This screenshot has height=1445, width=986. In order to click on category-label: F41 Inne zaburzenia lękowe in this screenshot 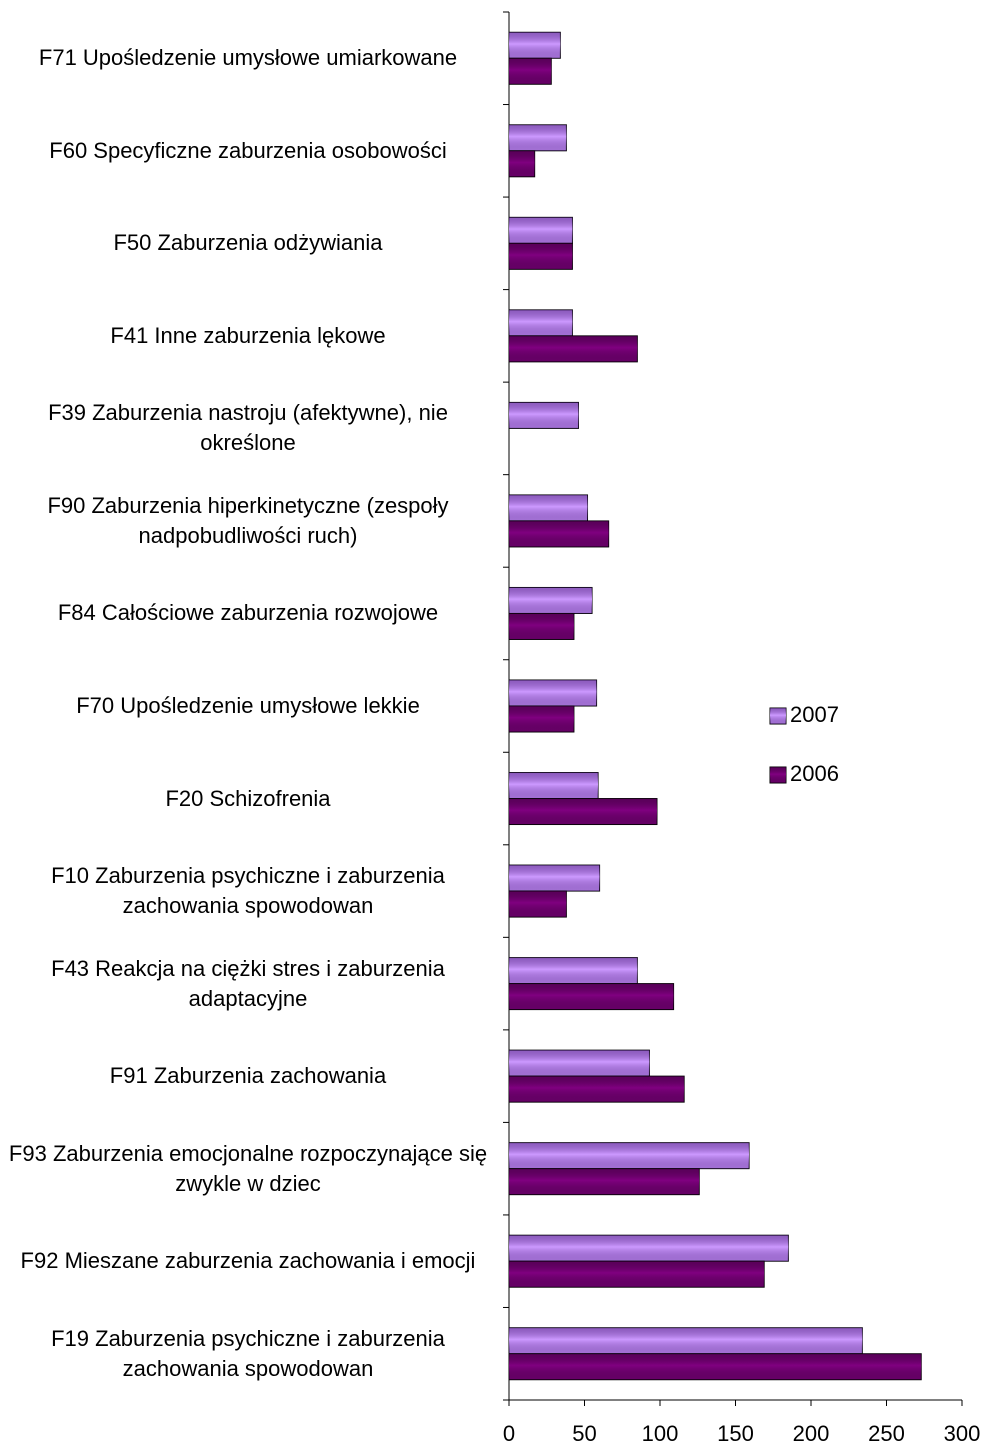, I will do `click(248, 335)`.